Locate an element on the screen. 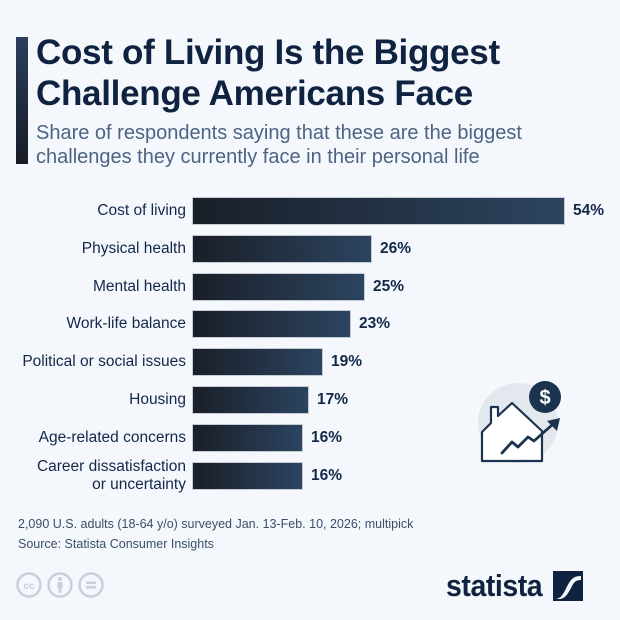 The height and width of the screenshot is (620, 620). statista-logo: statista is located at coordinates (514, 586).